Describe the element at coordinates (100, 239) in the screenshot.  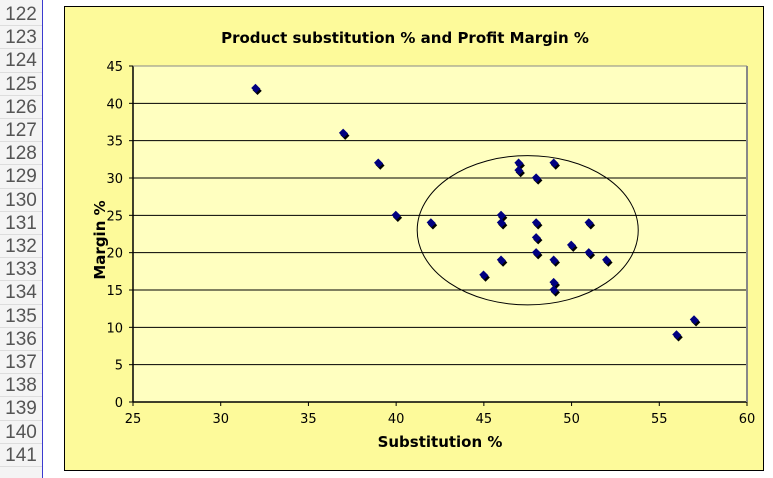
I see `y-axis-label: Margin %` at that location.